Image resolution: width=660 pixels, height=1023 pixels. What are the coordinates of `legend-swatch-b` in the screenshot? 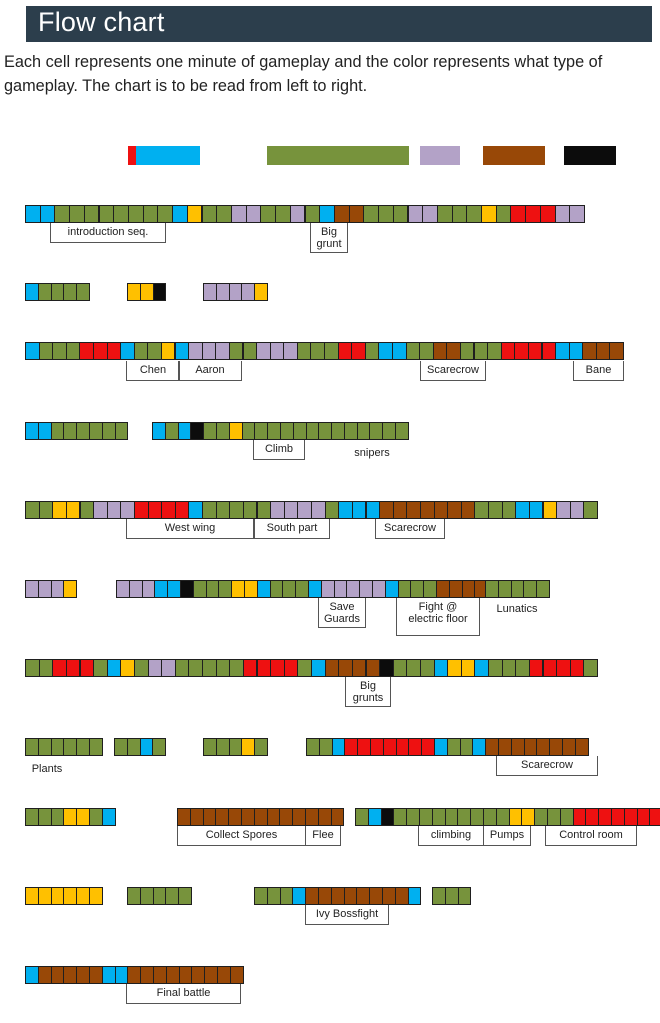 It's located at (514, 155).